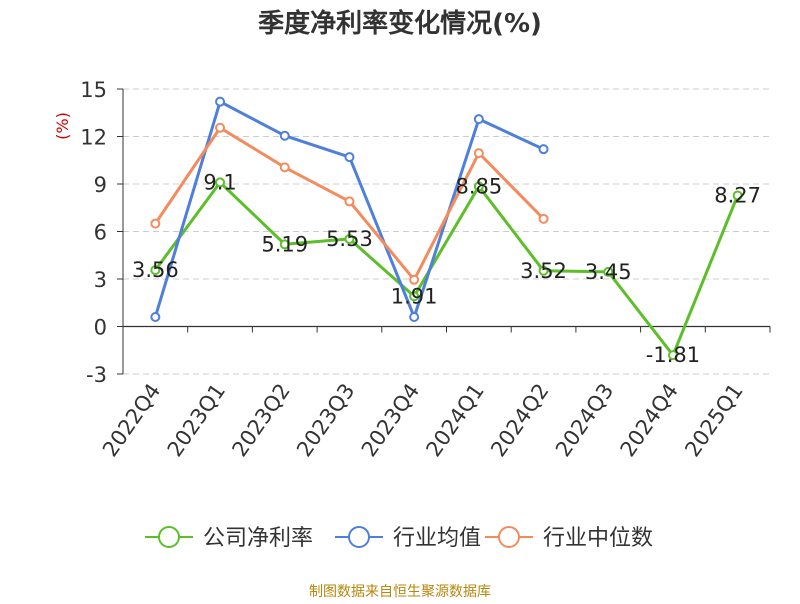 The image size is (800, 604). Describe the element at coordinates (454, 420) in the screenshot. I see `x-tick-label: 2024Q1` at that location.